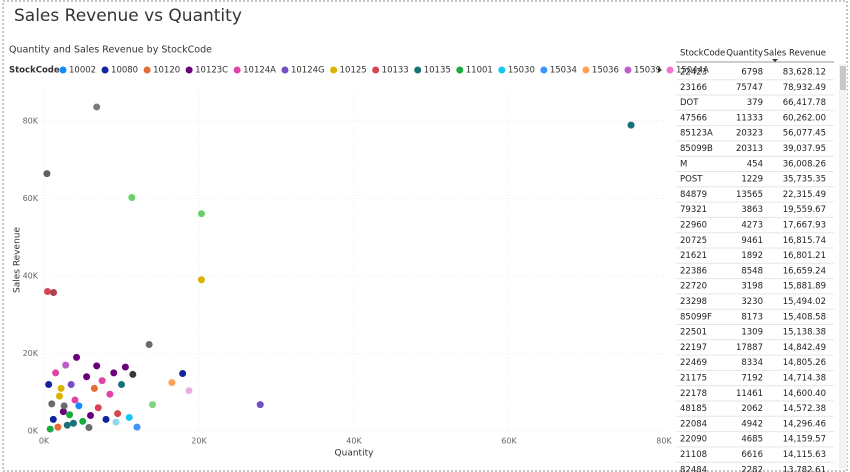  Describe the element at coordinates (752, 210) in the screenshot. I see `table-cell: 3863` at that location.